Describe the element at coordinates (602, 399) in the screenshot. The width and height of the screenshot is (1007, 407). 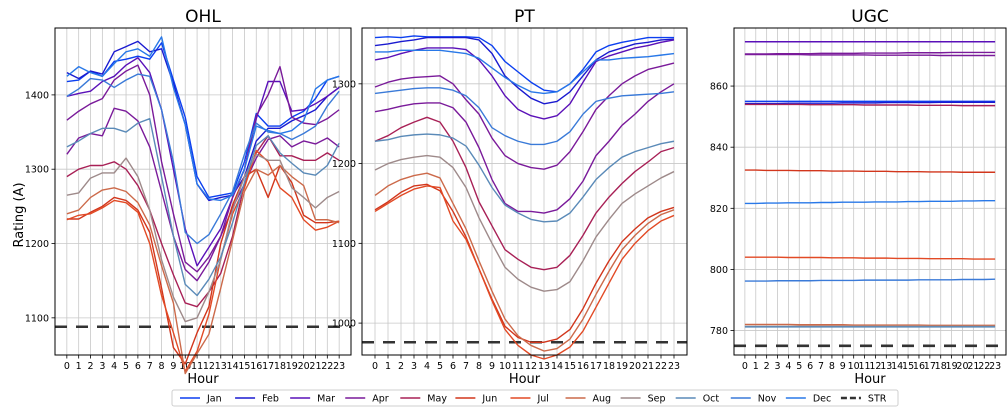
I see `legend-label: Aug` at that location.